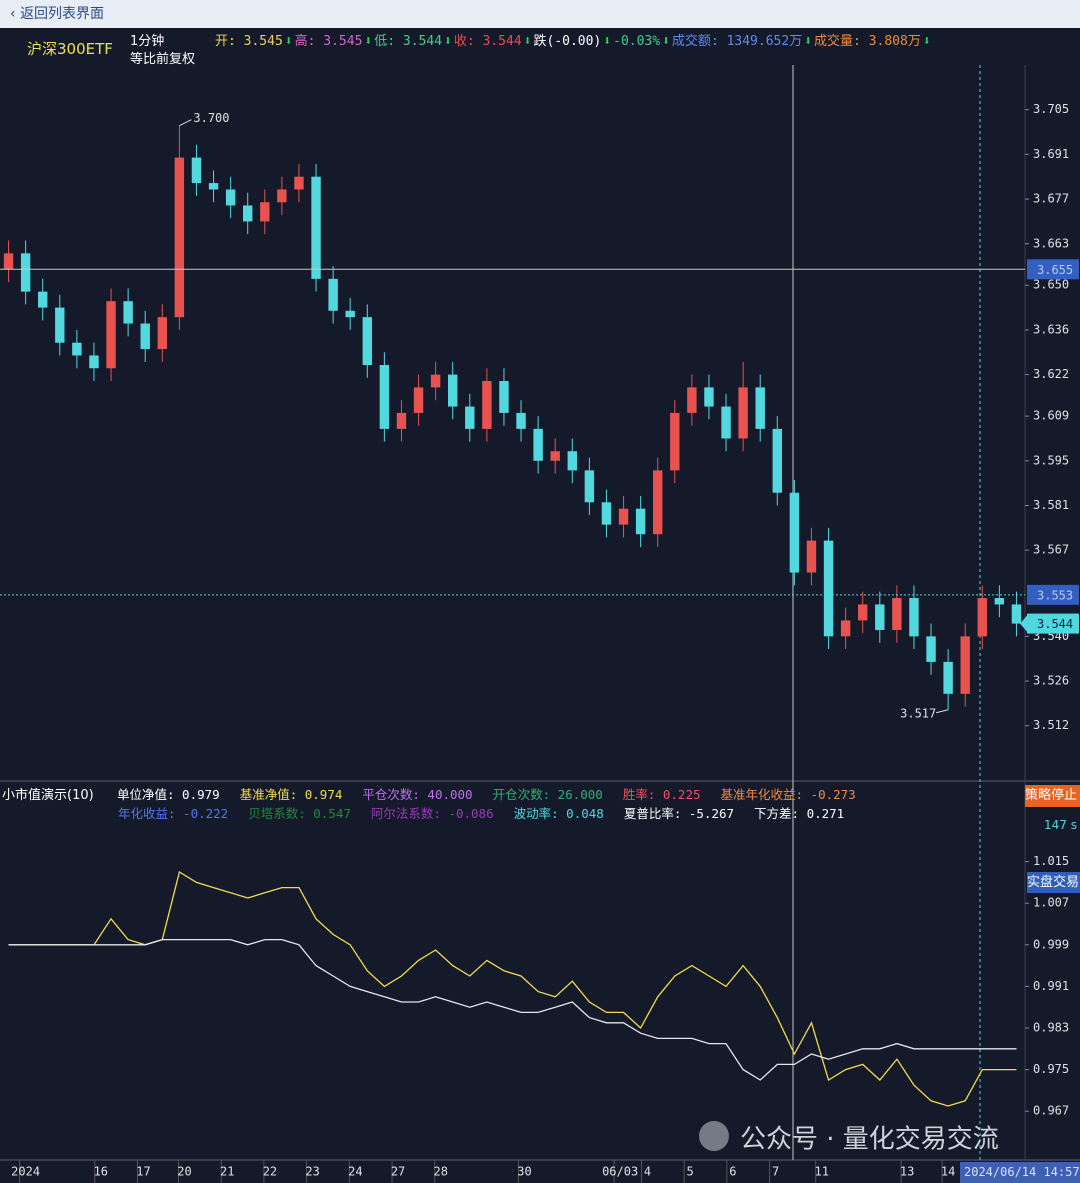 Image resolution: width=1080 pixels, height=1183 pixels. What do you see at coordinates (299, 813) in the screenshot?
I see `stat-item: 贝塔系数: 0.547` at bounding box center [299, 813].